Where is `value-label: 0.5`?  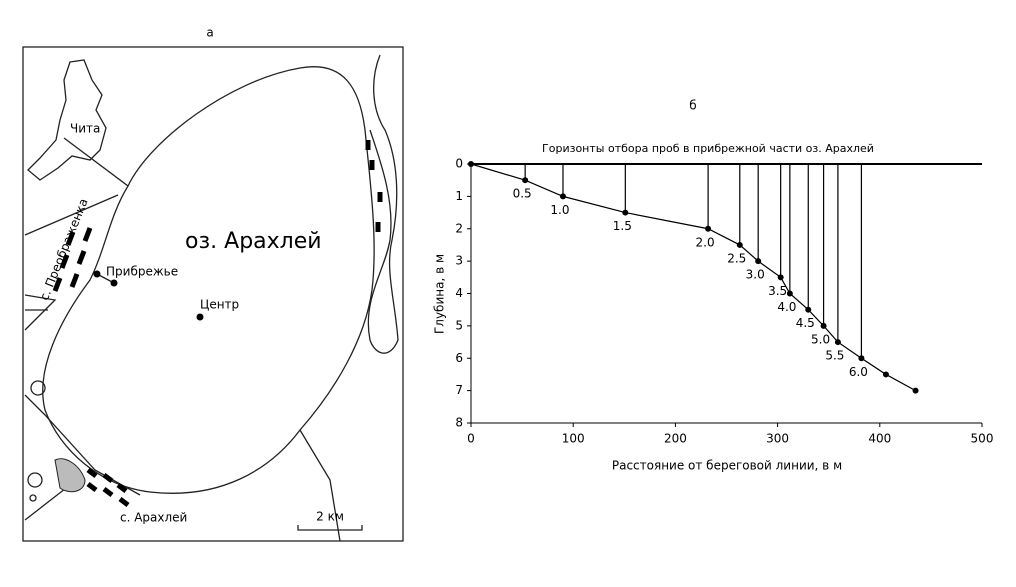
value-label: 0.5 is located at coordinates (522, 194).